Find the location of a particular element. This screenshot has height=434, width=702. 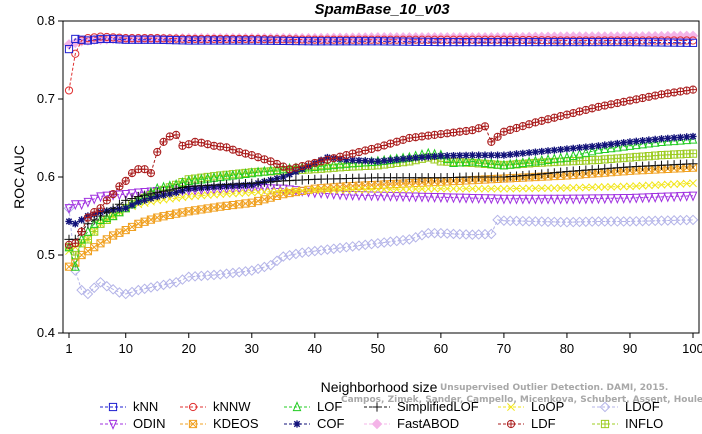

legend-item-simplifiedlof: SimplifiedLOF is located at coordinates (421, 406).